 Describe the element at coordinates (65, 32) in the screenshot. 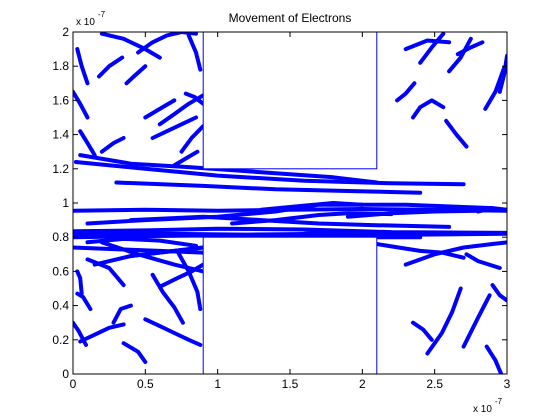

I see `y-tick-label: 2` at that location.